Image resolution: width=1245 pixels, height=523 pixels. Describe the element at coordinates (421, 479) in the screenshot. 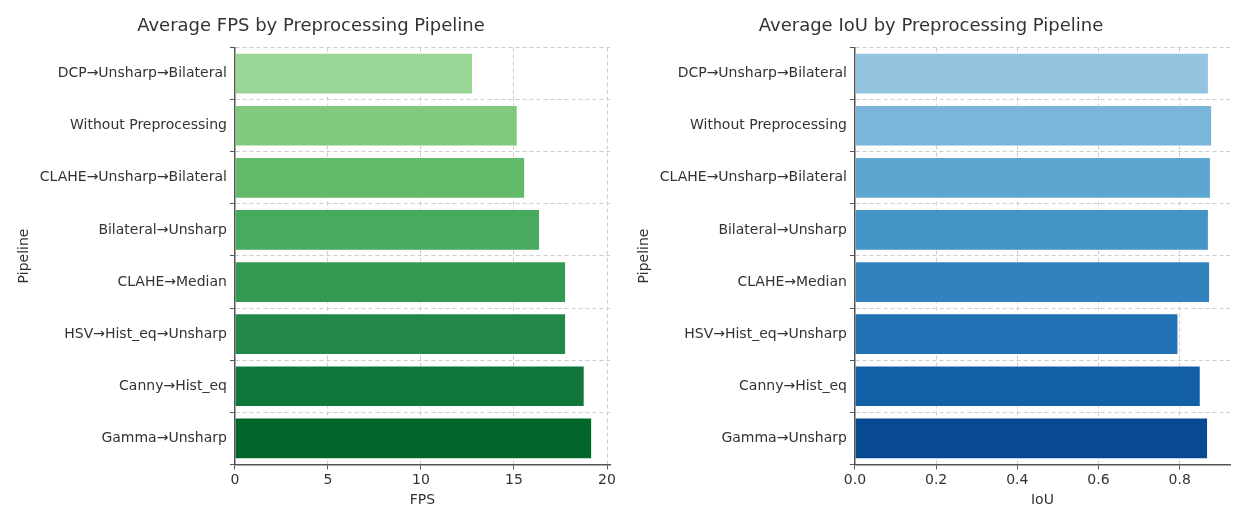

I see `x-tick-label: 10` at that location.